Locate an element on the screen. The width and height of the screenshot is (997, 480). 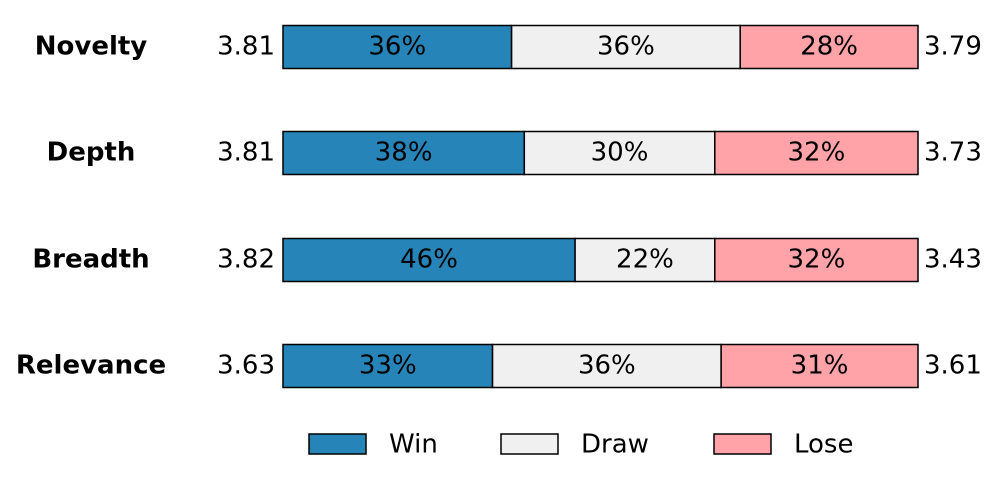
value-label: 38% is located at coordinates (404, 153).